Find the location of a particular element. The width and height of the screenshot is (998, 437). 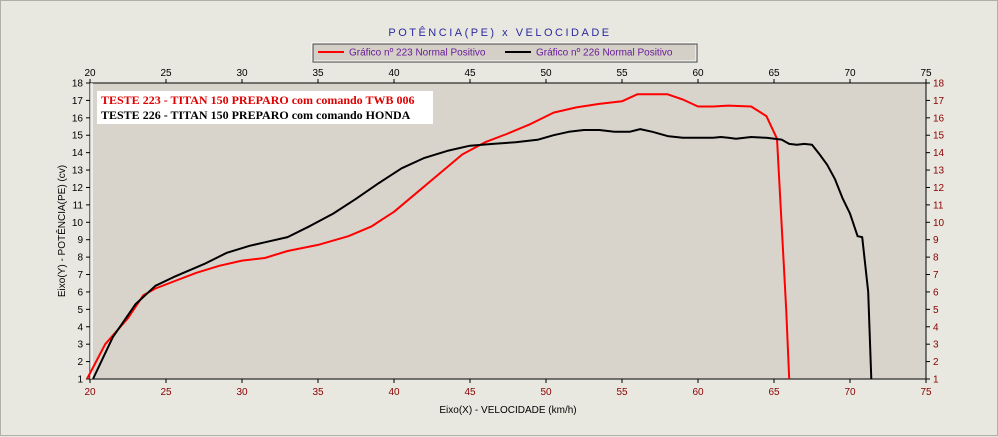

x-tick-label-bottom: 30 is located at coordinates (242, 392).